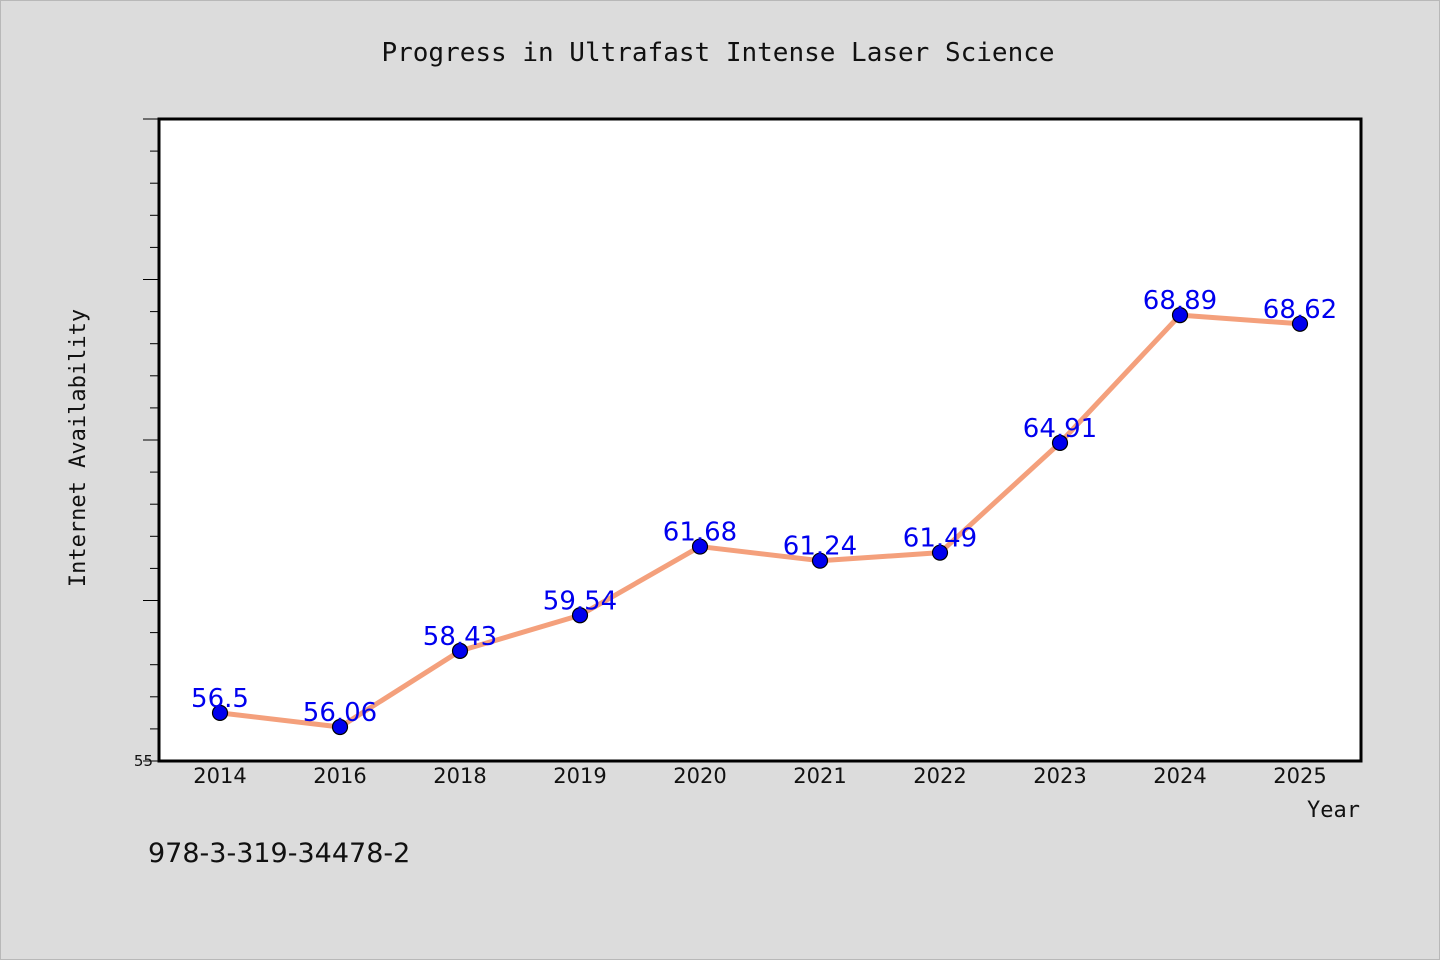 The image size is (1440, 960). Describe the element at coordinates (699, 776) in the screenshot. I see `x-tick-label: 2020` at that location.